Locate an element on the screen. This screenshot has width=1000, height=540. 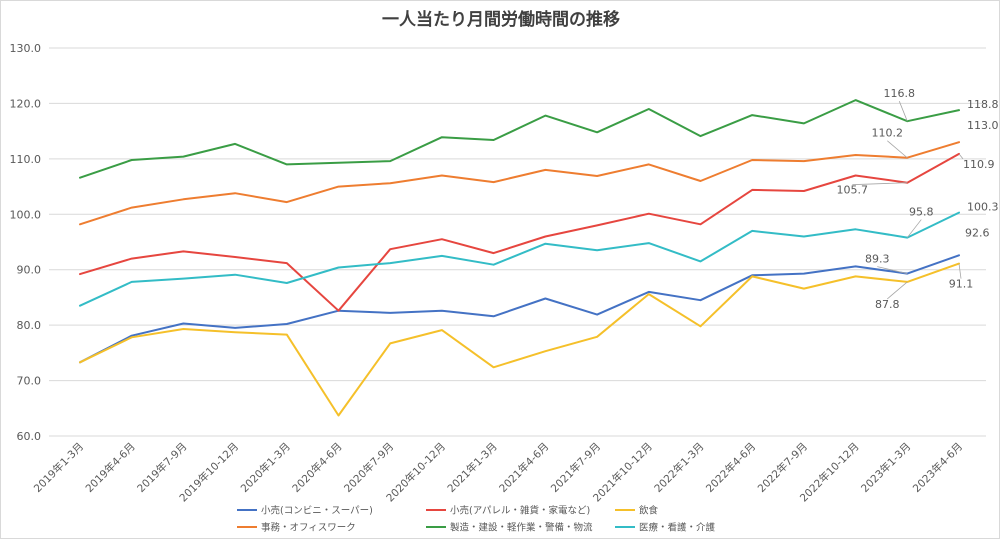
x-tick-label: 2019年7-9月 is located at coordinates (161, 467).